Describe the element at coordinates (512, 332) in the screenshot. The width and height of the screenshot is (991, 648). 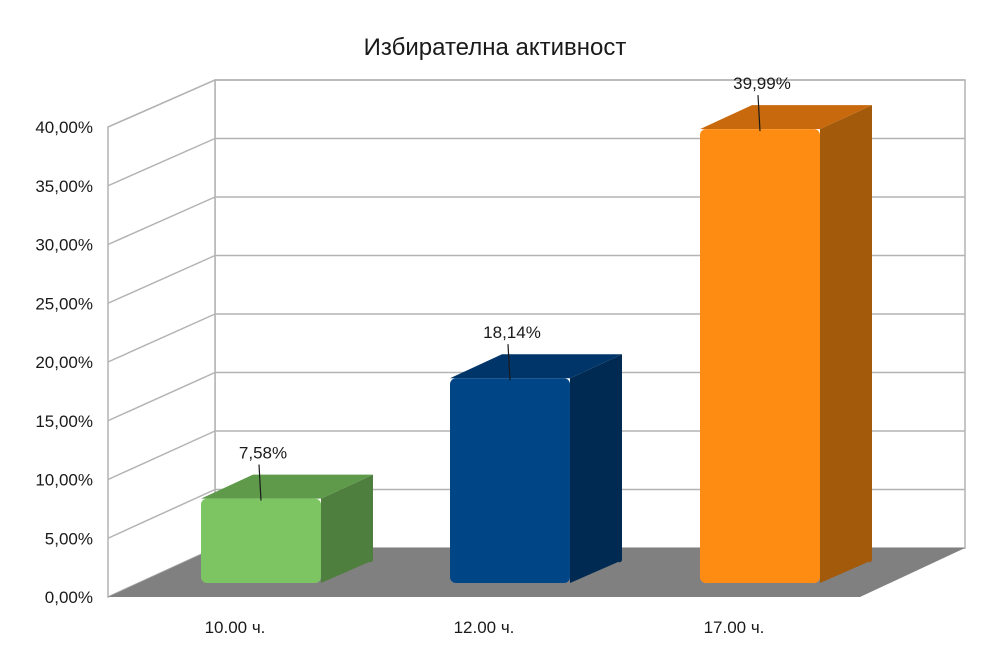
I see `data-label: 18,14%` at that location.